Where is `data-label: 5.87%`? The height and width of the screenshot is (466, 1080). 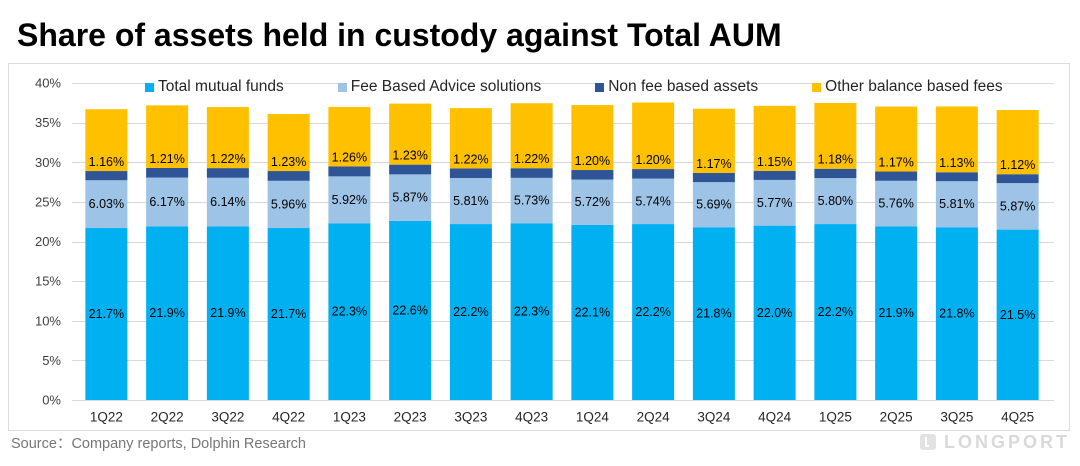
data-label: 5.87% is located at coordinates (409, 198).